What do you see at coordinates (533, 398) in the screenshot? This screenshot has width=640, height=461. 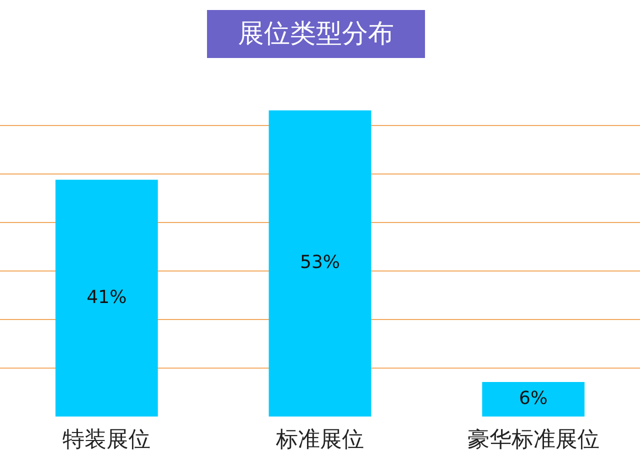 I see `data-label: 6%` at bounding box center [533, 398].